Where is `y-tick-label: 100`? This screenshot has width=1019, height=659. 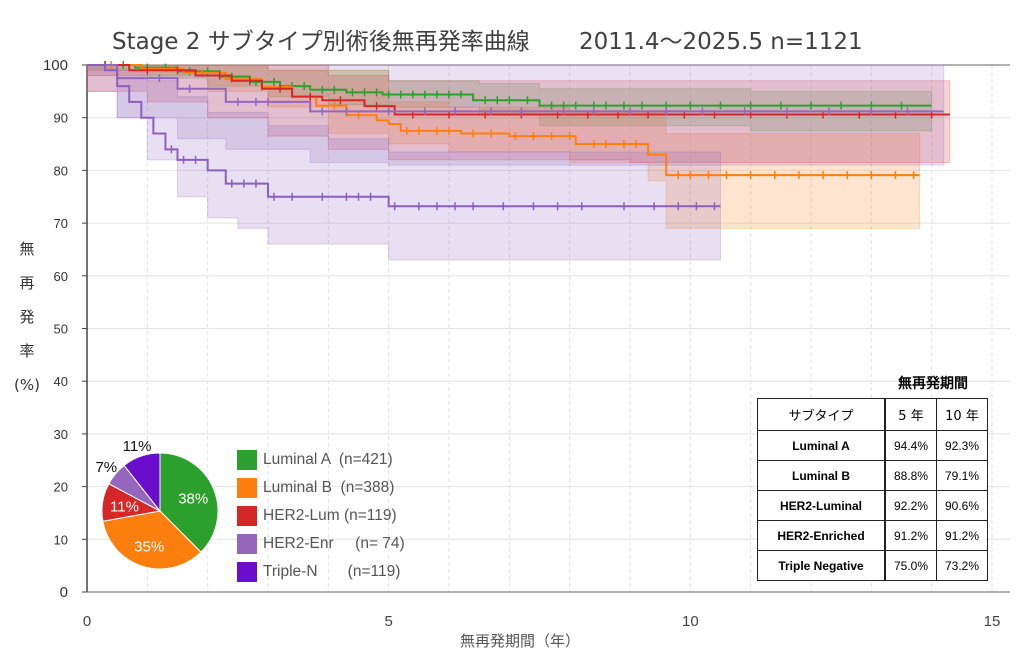
y-tick-label: 100 is located at coordinates (55, 65).